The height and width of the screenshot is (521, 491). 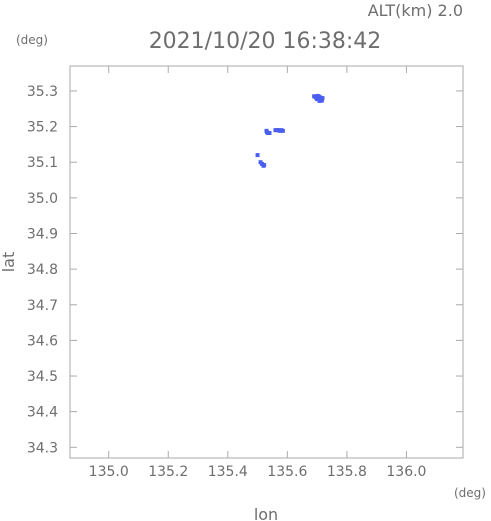 What do you see at coordinates (42, 377) in the screenshot?
I see `y-tick-label: 34.5` at bounding box center [42, 377].